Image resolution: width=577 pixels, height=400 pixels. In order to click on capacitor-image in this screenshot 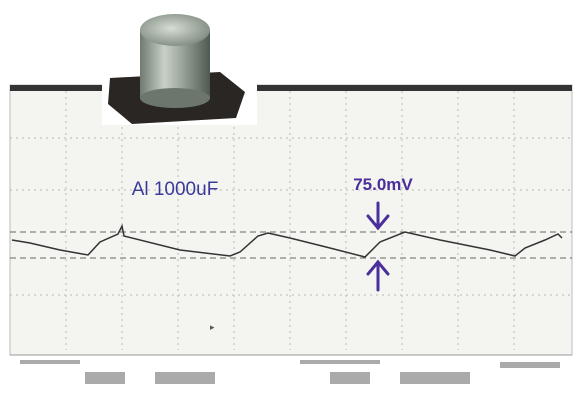, I will do `click(179, 67)`.